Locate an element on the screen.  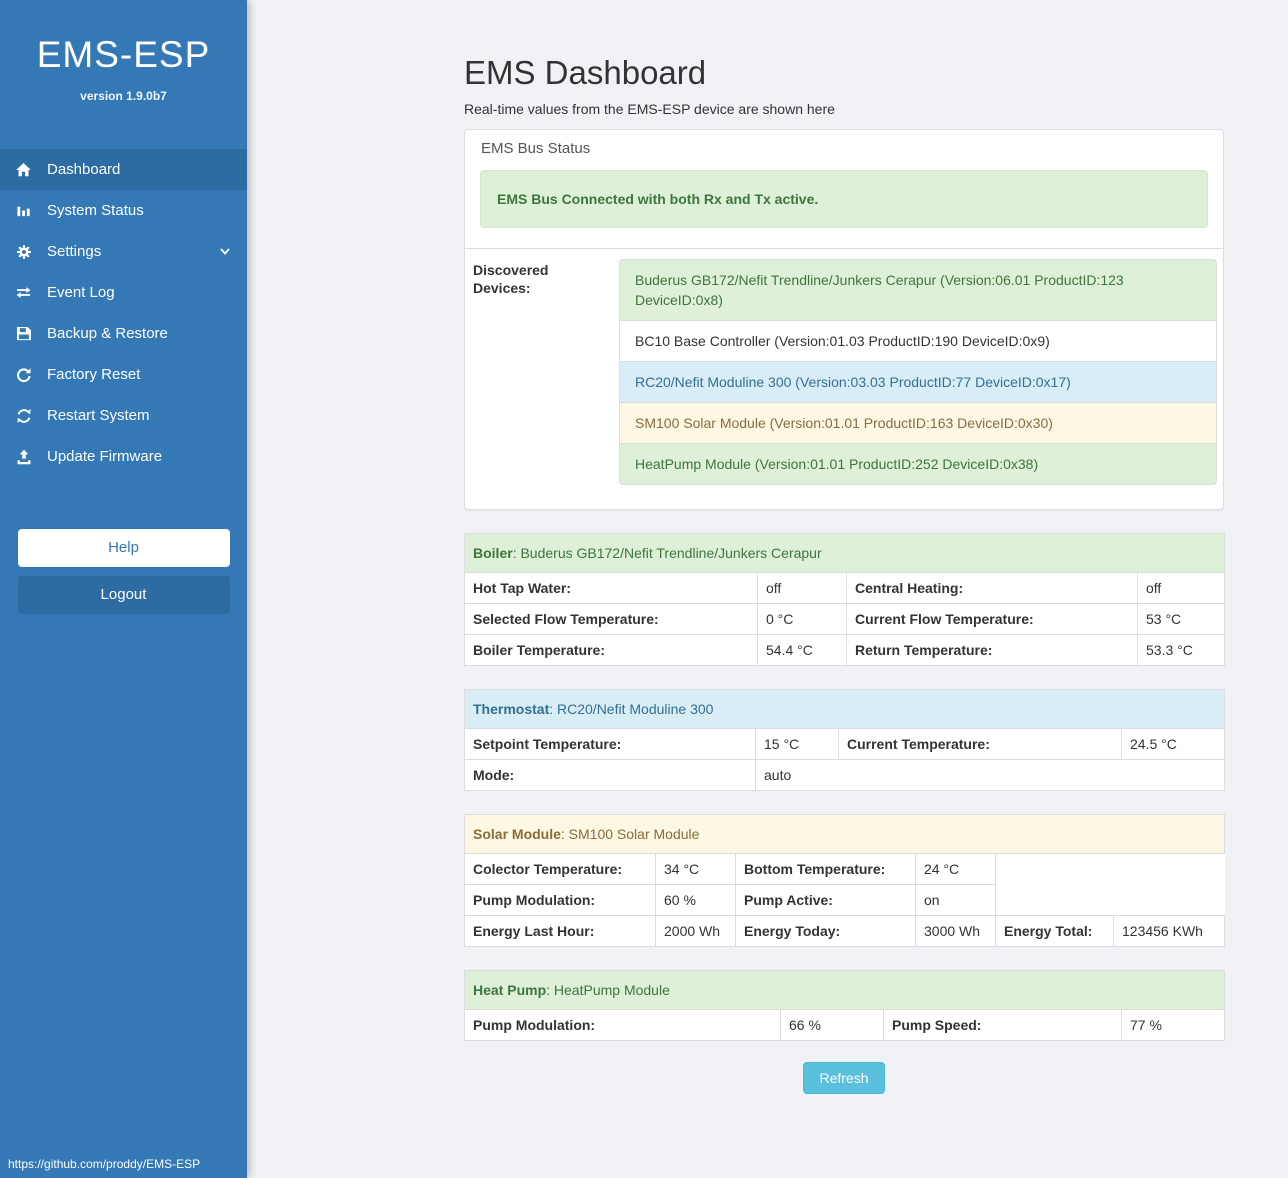
field-value: 24 °C is located at coordinates (955, 869).